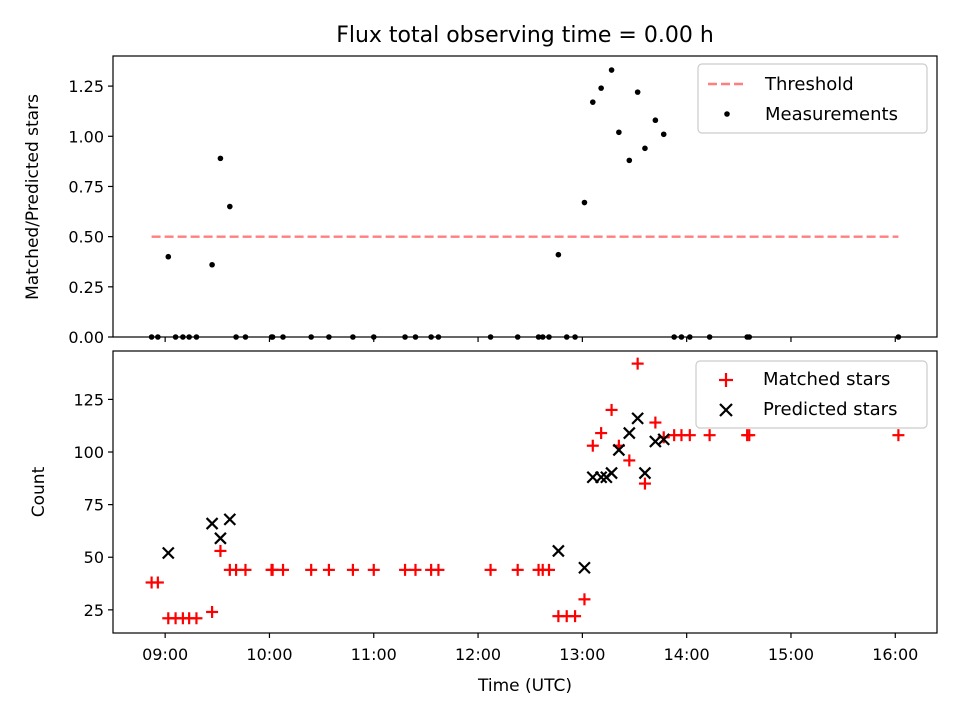 This screenshot has height=724, width=960. What do you see at coordinates (86, 86) in the screenshot?
I see `top-y-tick-label: 1.25` at bounding box center [86, 86].